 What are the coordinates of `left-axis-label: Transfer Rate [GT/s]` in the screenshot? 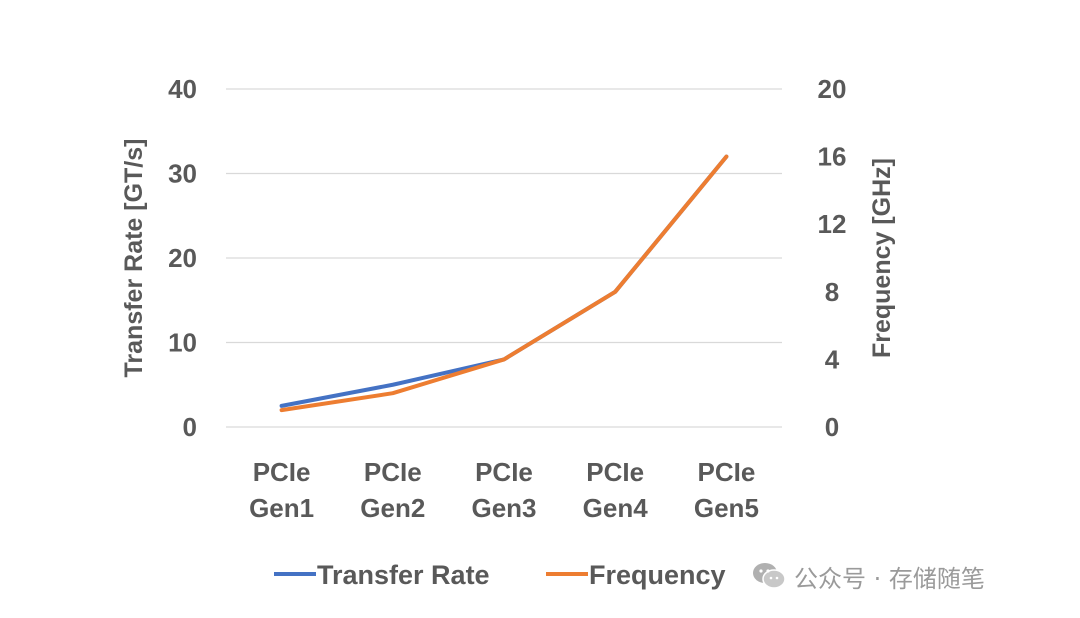 It's located at (134, 258).